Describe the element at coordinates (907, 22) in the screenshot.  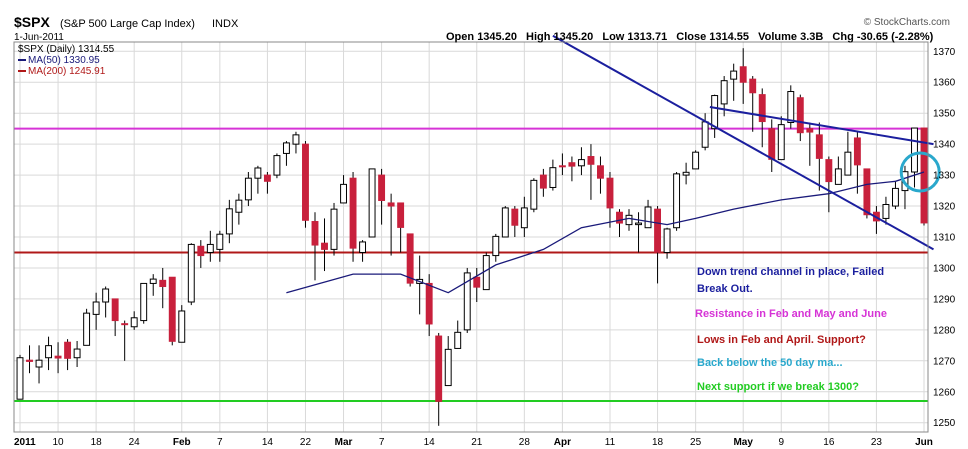
I see `copyright: © StockCharts.com` at that location.